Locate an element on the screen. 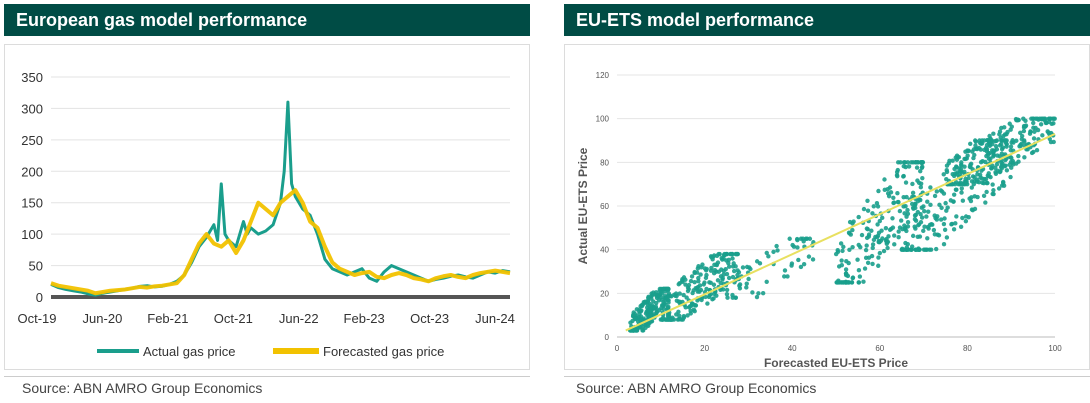 The image size is (1090, 403). x-tick-label: 0 is located at coordinates (617, 348).